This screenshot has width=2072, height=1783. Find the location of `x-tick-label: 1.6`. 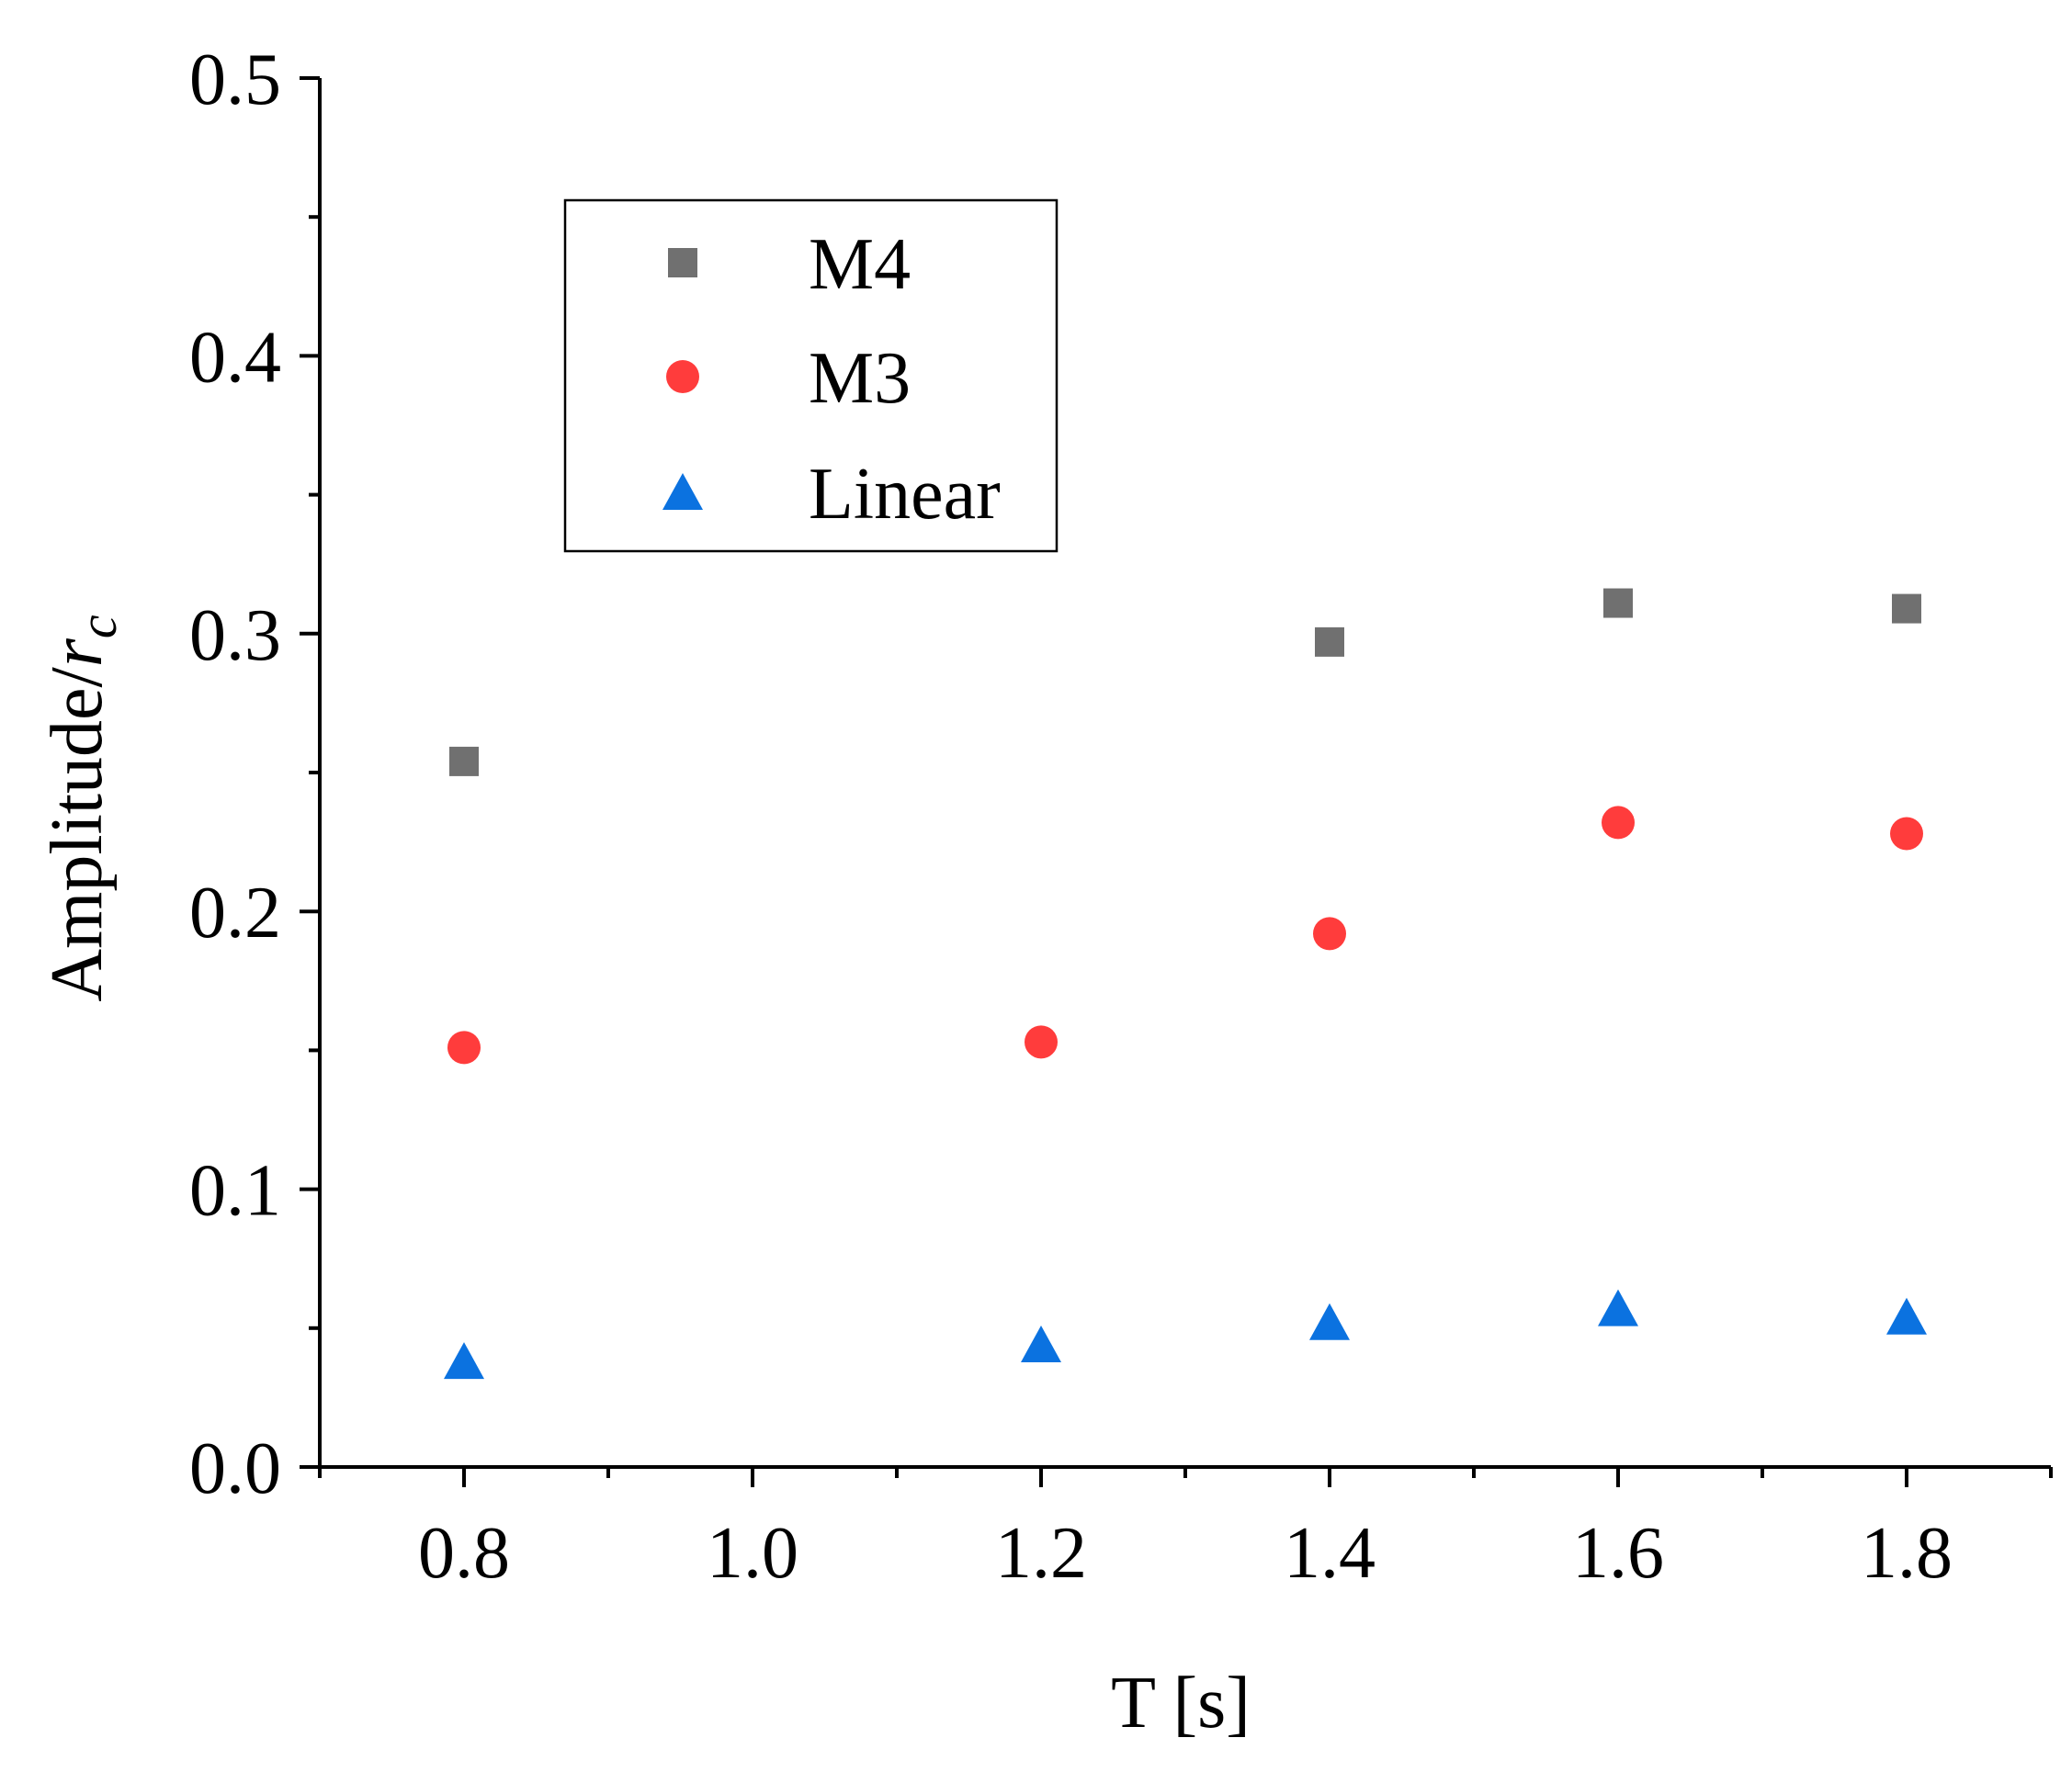

x-tick-label: 1.6 is located at coordinates (1618, 1553).